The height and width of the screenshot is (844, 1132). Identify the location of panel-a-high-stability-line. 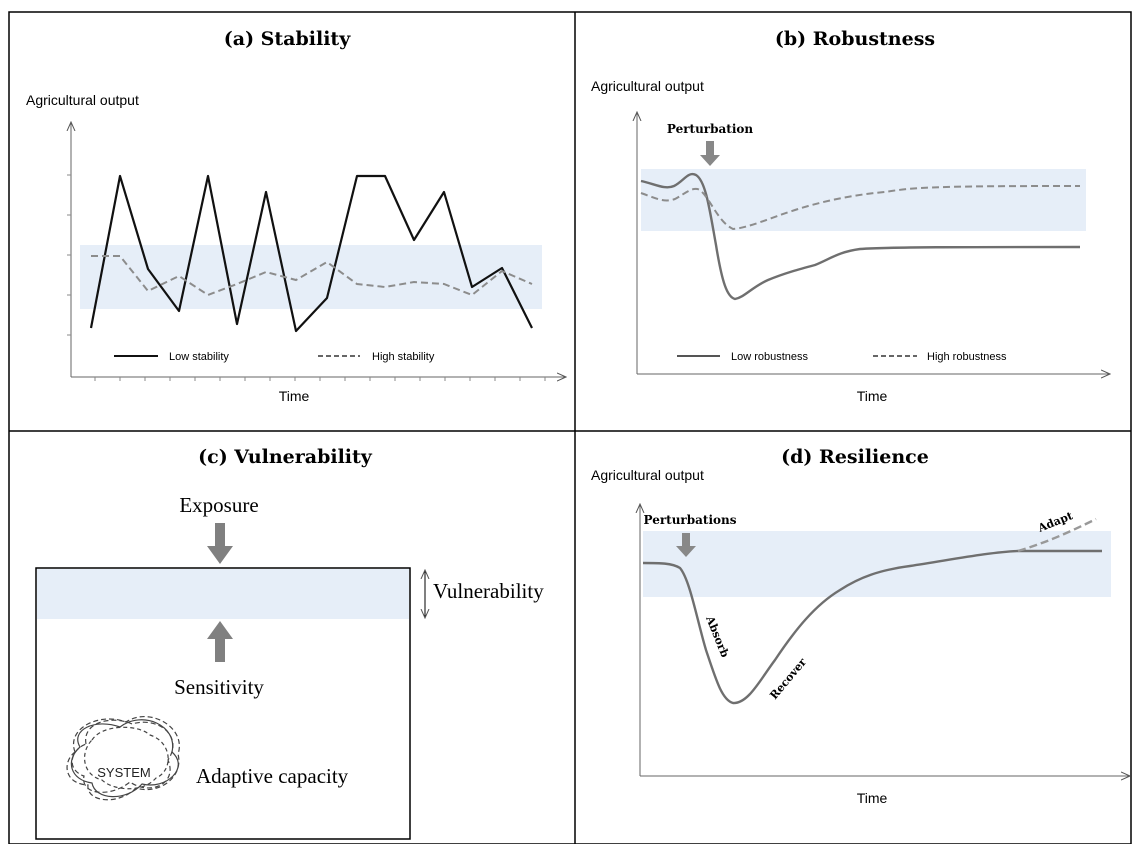
(312, 276).